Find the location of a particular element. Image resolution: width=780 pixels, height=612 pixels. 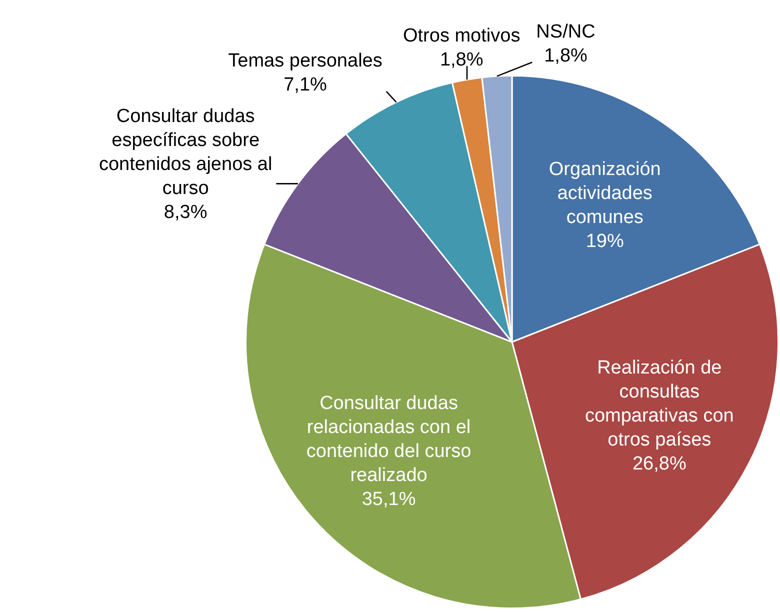

data-label: 35,1% is located at coordinates (389, 499).